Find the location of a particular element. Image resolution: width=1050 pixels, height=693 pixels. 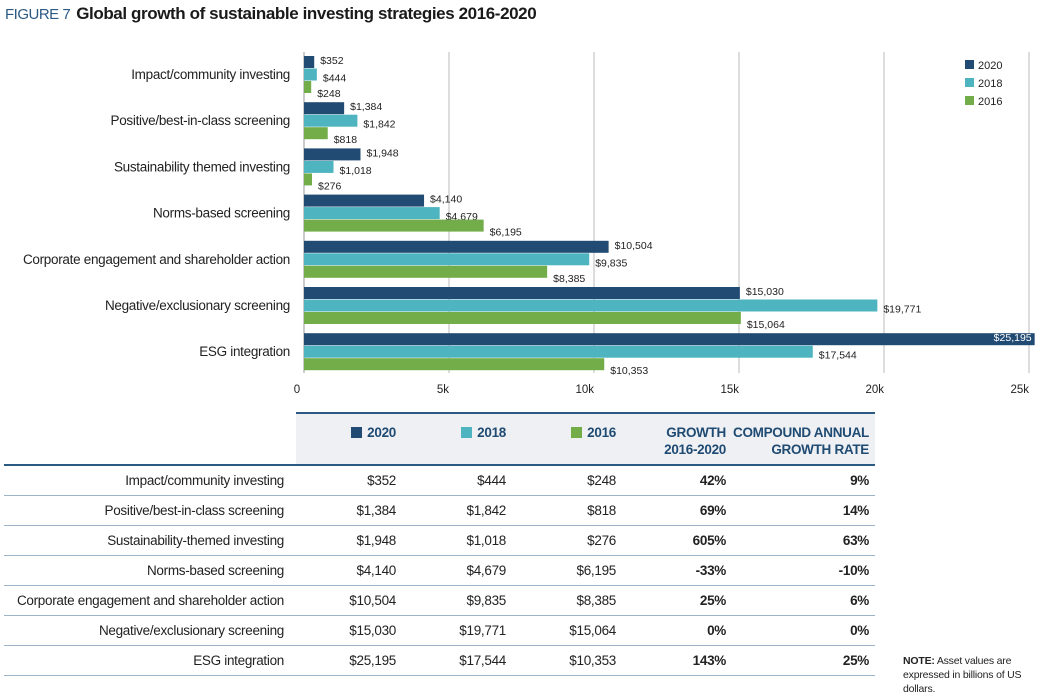

header-label: 2018 is located at coordinates (491, 432).